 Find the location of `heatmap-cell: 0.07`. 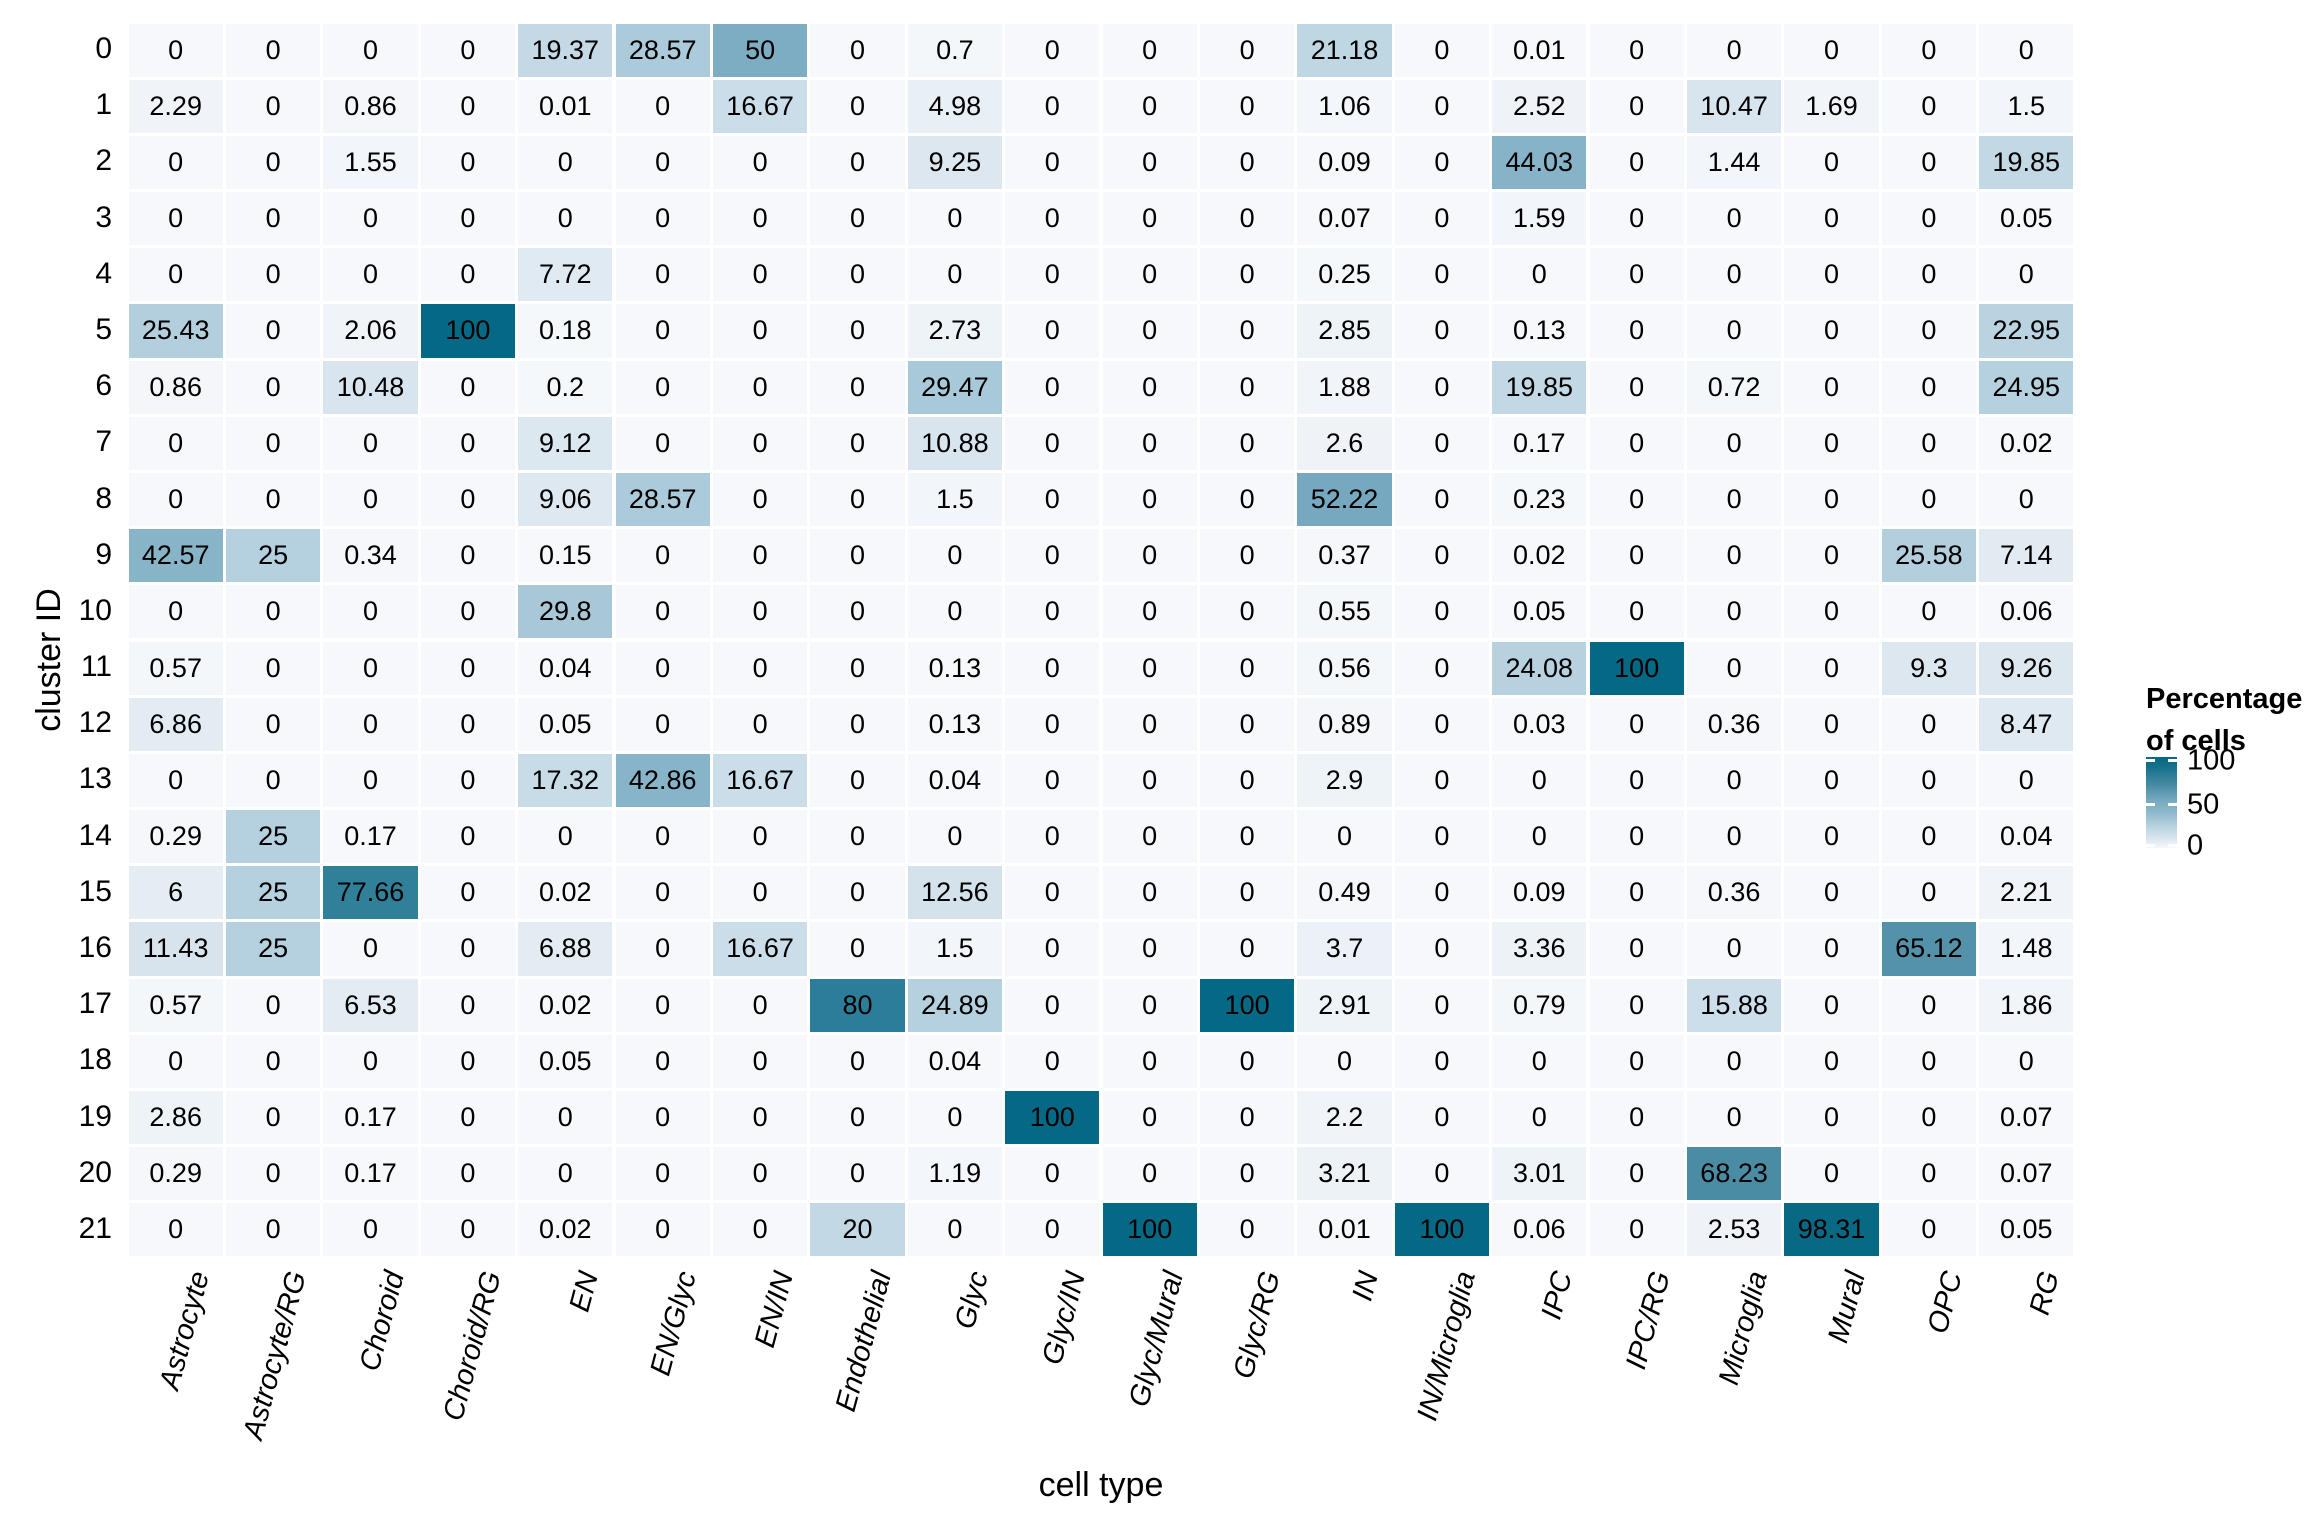

heatmap-cell: 0.07 is located at coordinates (1344, 219).